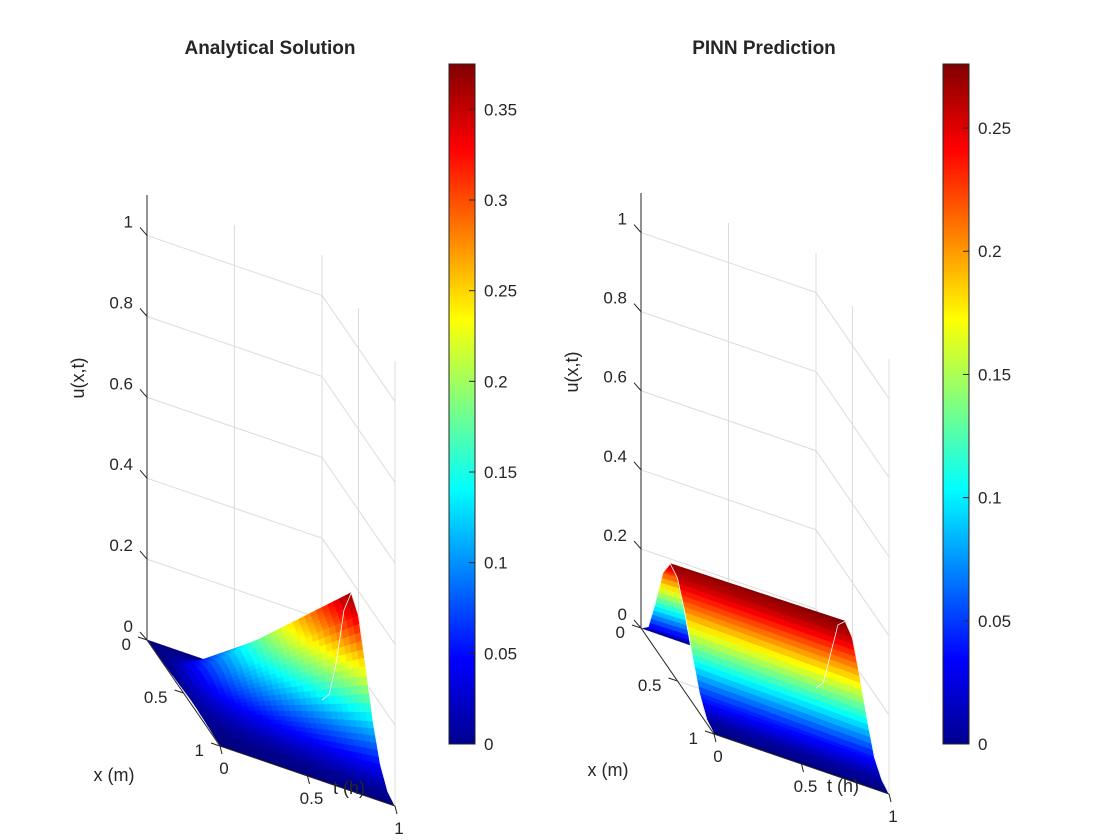  I want to click on colorbar: 0 0.05 0.1 0.15 0.2 0.25 0.3 0.35, so click(482, 408).